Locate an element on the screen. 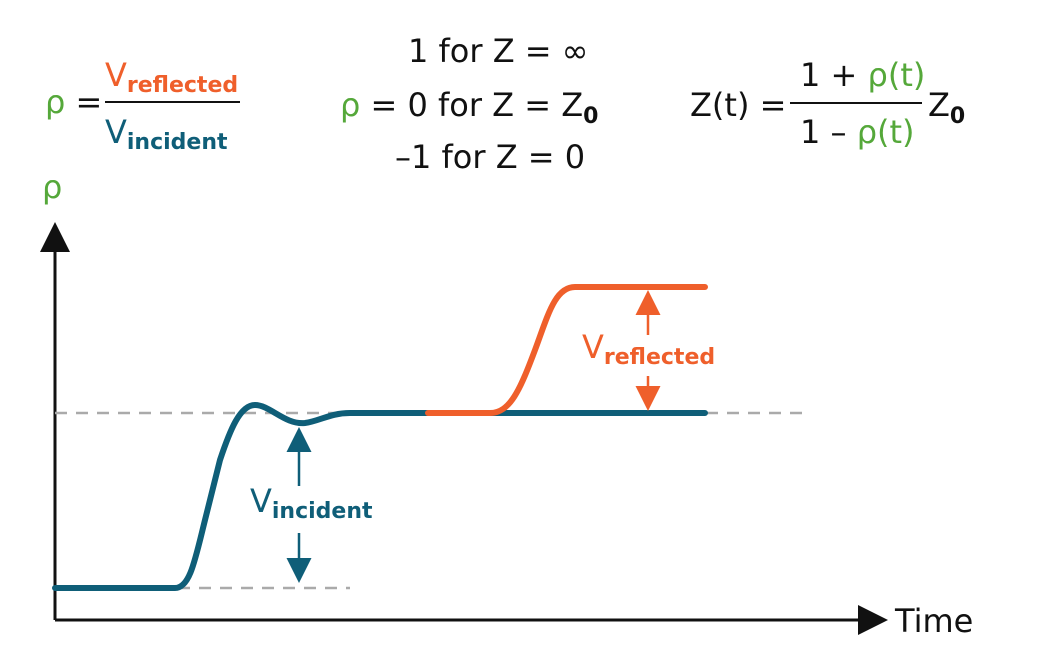 The width and height of the screenshot is (1038, 661). denominator: 1 – ρ(t) is located at coordinates (857, 132).